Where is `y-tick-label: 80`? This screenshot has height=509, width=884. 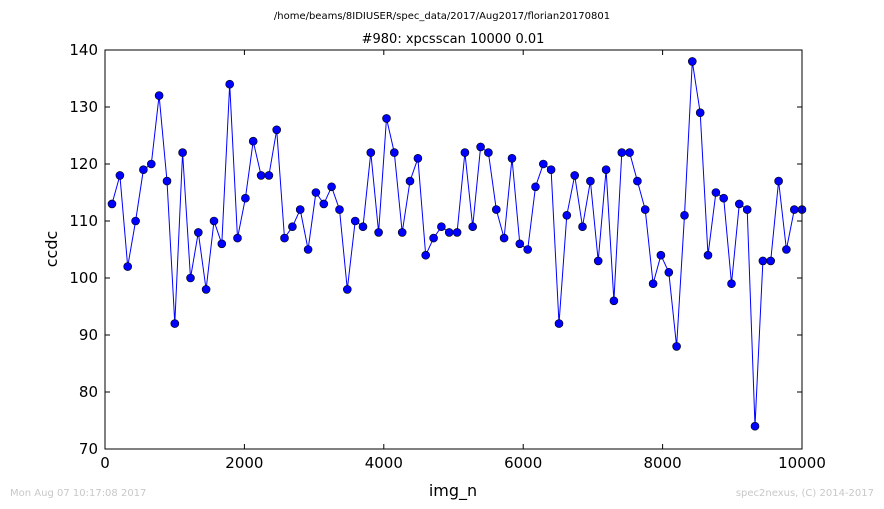 y-tick-label: 80 is located at coordinates (88, 392).